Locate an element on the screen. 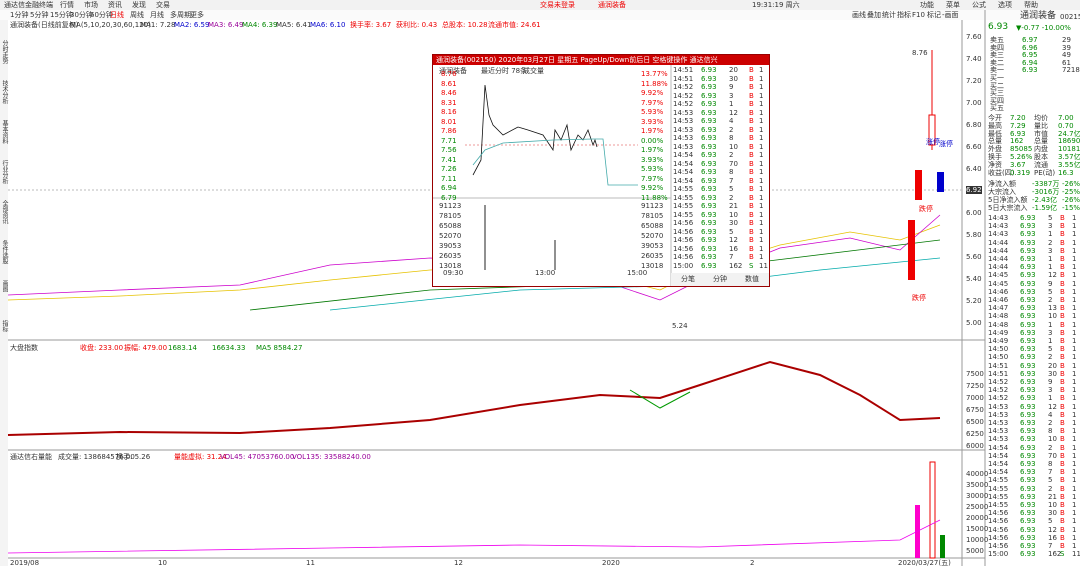 The width and height of the screenshot is (1080, 566). vol-tick-label: 91123 is located at coordinates (652, 206).